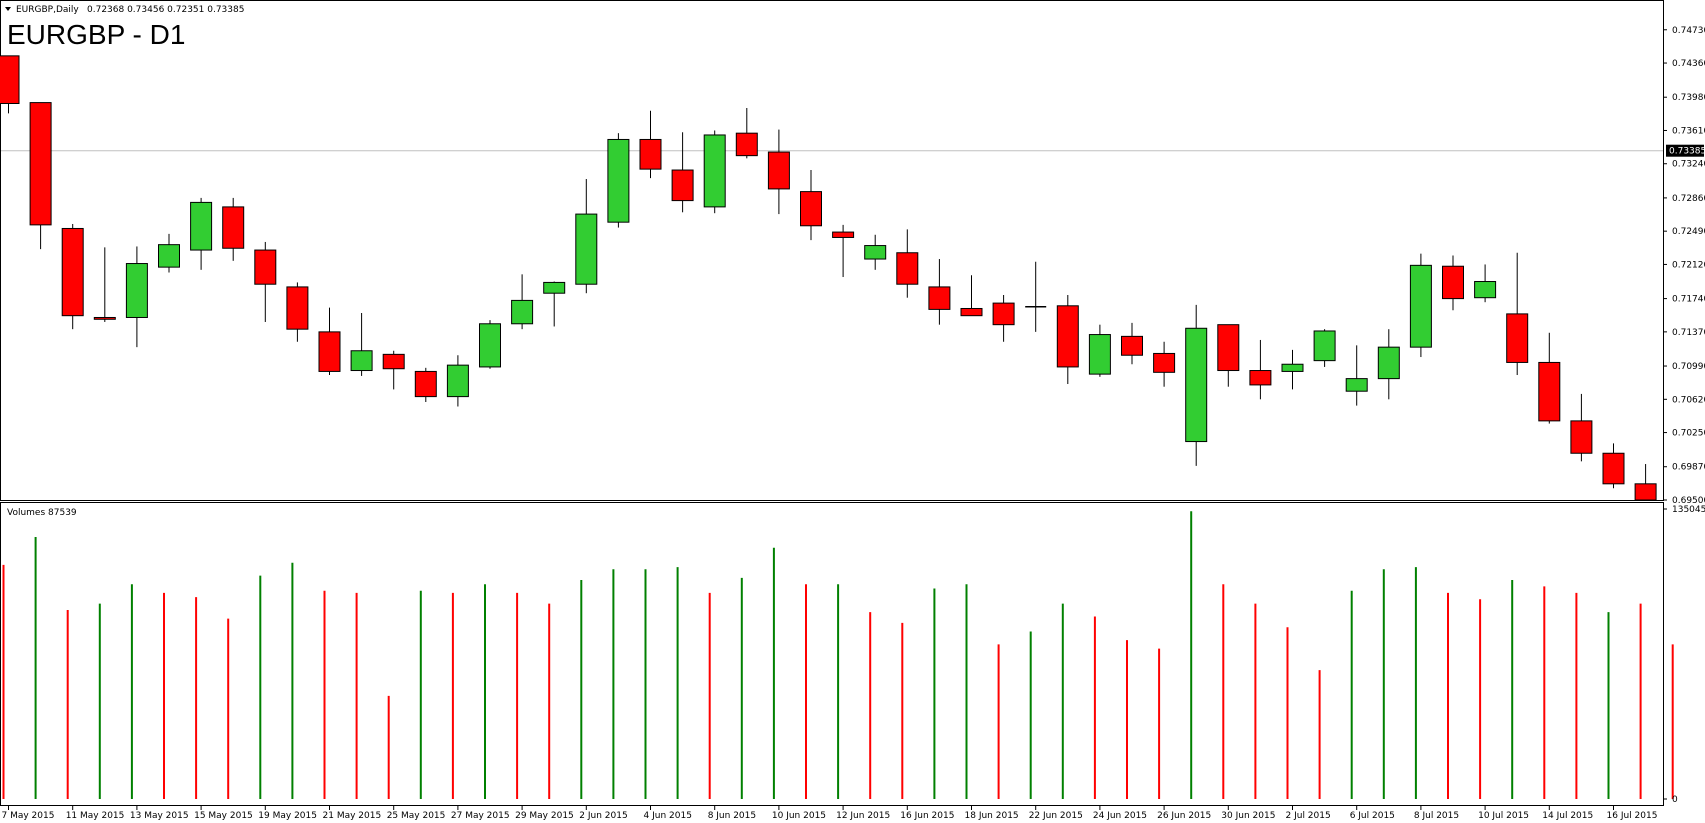 The image size is (1705, 823). What do you see at coordinates (287, 816) in the screenshot?
I see `time-tick-label: 19 May 2015` at bounding box center [287, 816].